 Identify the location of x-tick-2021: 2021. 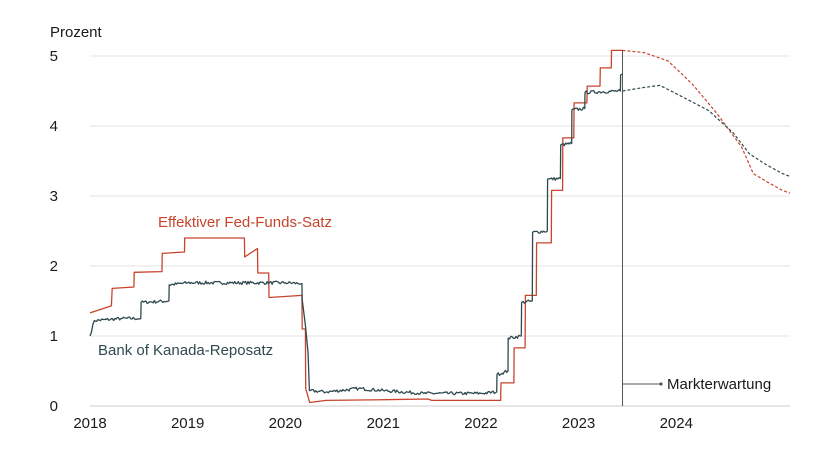
(383, 423).